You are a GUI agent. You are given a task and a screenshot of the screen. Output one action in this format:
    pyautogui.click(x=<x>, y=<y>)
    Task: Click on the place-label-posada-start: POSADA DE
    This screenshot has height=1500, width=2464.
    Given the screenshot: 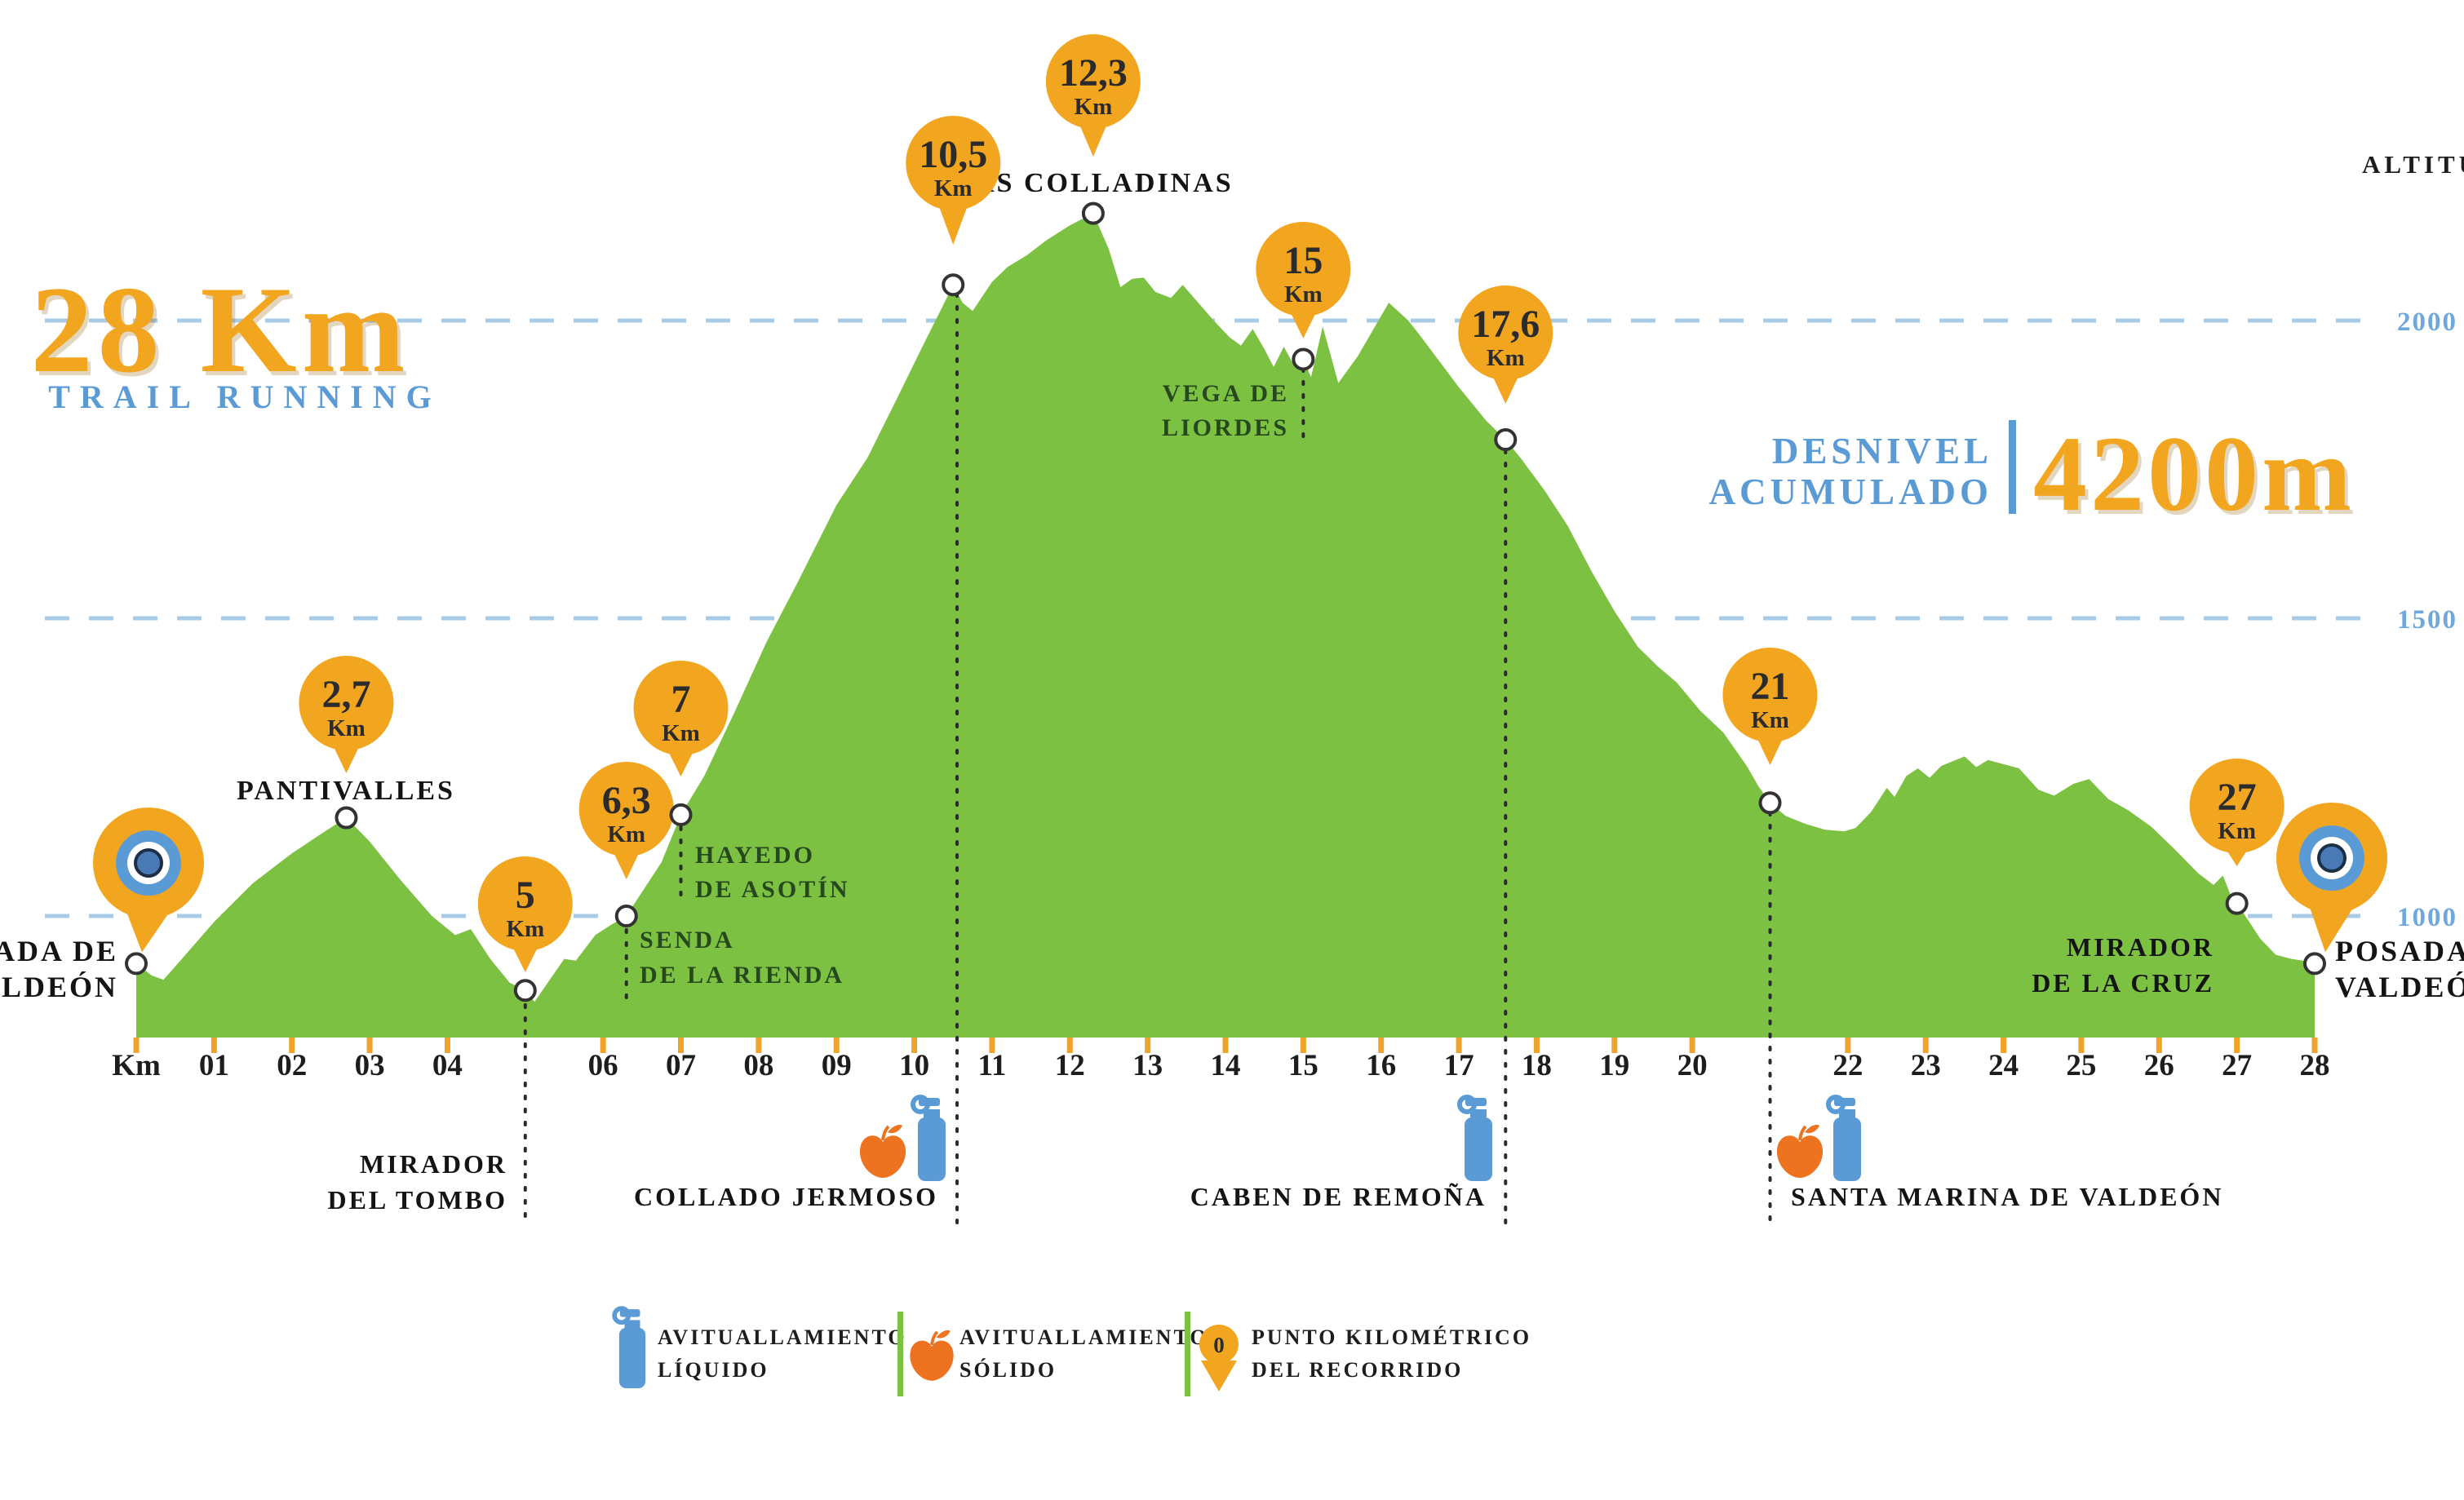 What is the action you would take?
    pyautogui.click(x=59, y=951)
    